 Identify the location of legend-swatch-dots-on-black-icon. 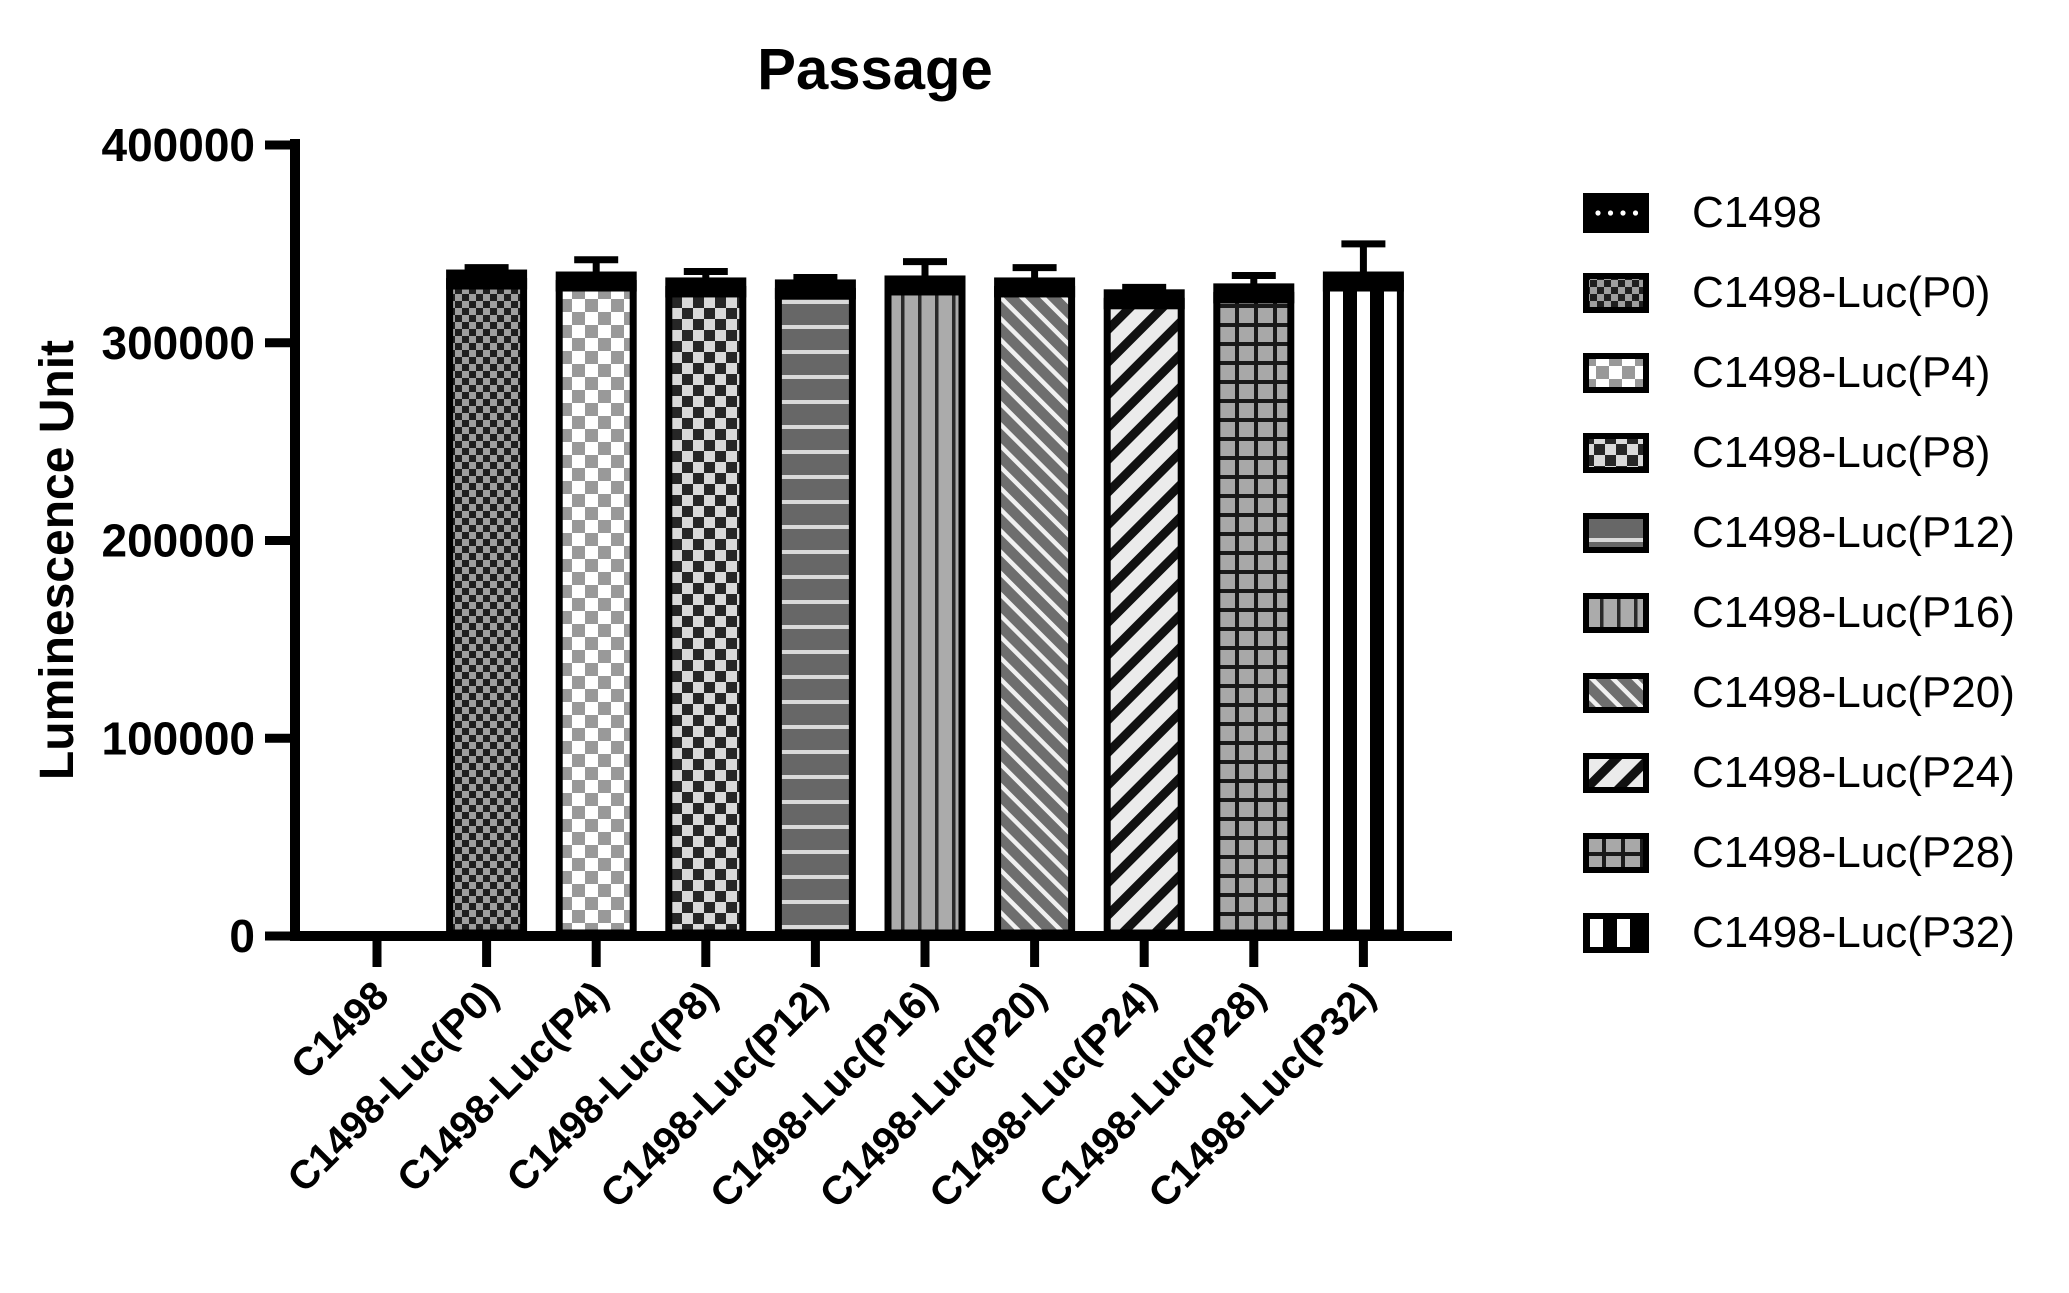
(1616, 213).